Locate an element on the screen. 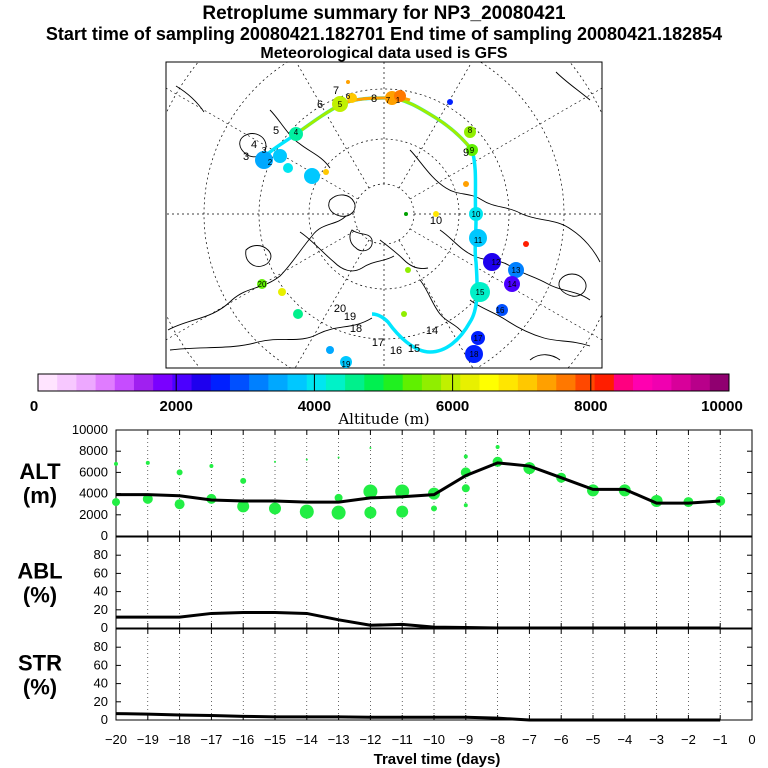 The image size is (768, 768). track-label-18: 18 is located at coordinates (356, 329).